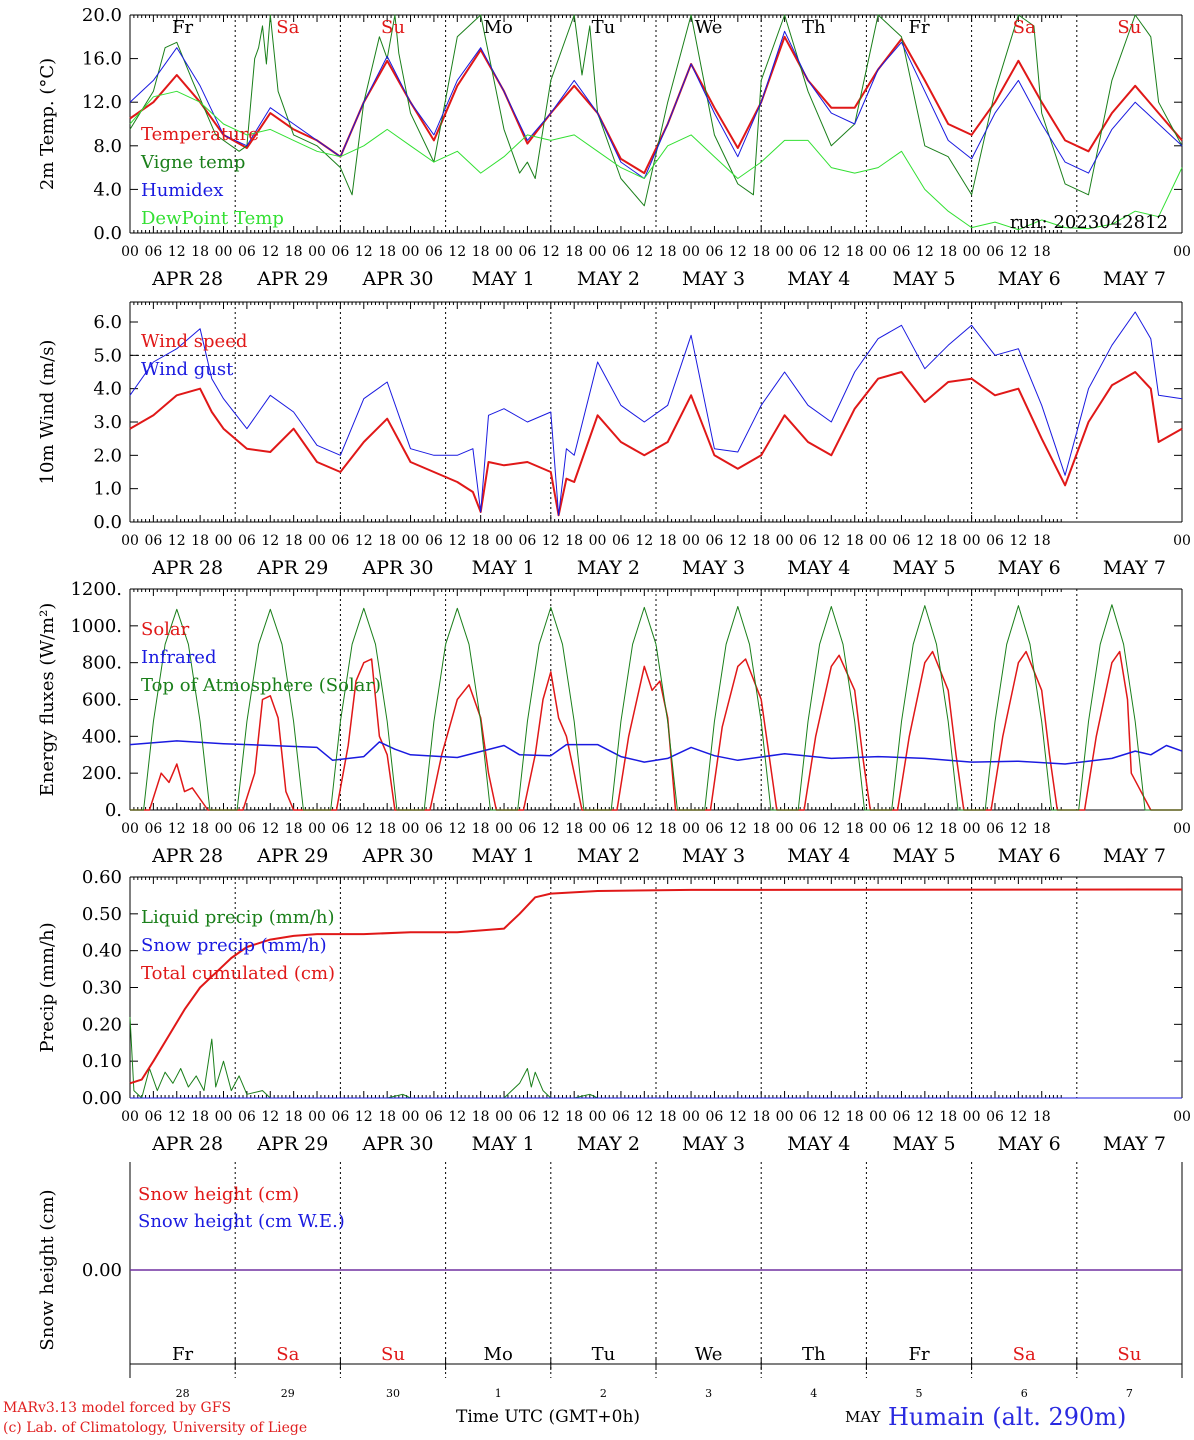 The height and width of the screenshot is (1440, 1194). I want to click on day-number-label: 2, so click(603, 1393).